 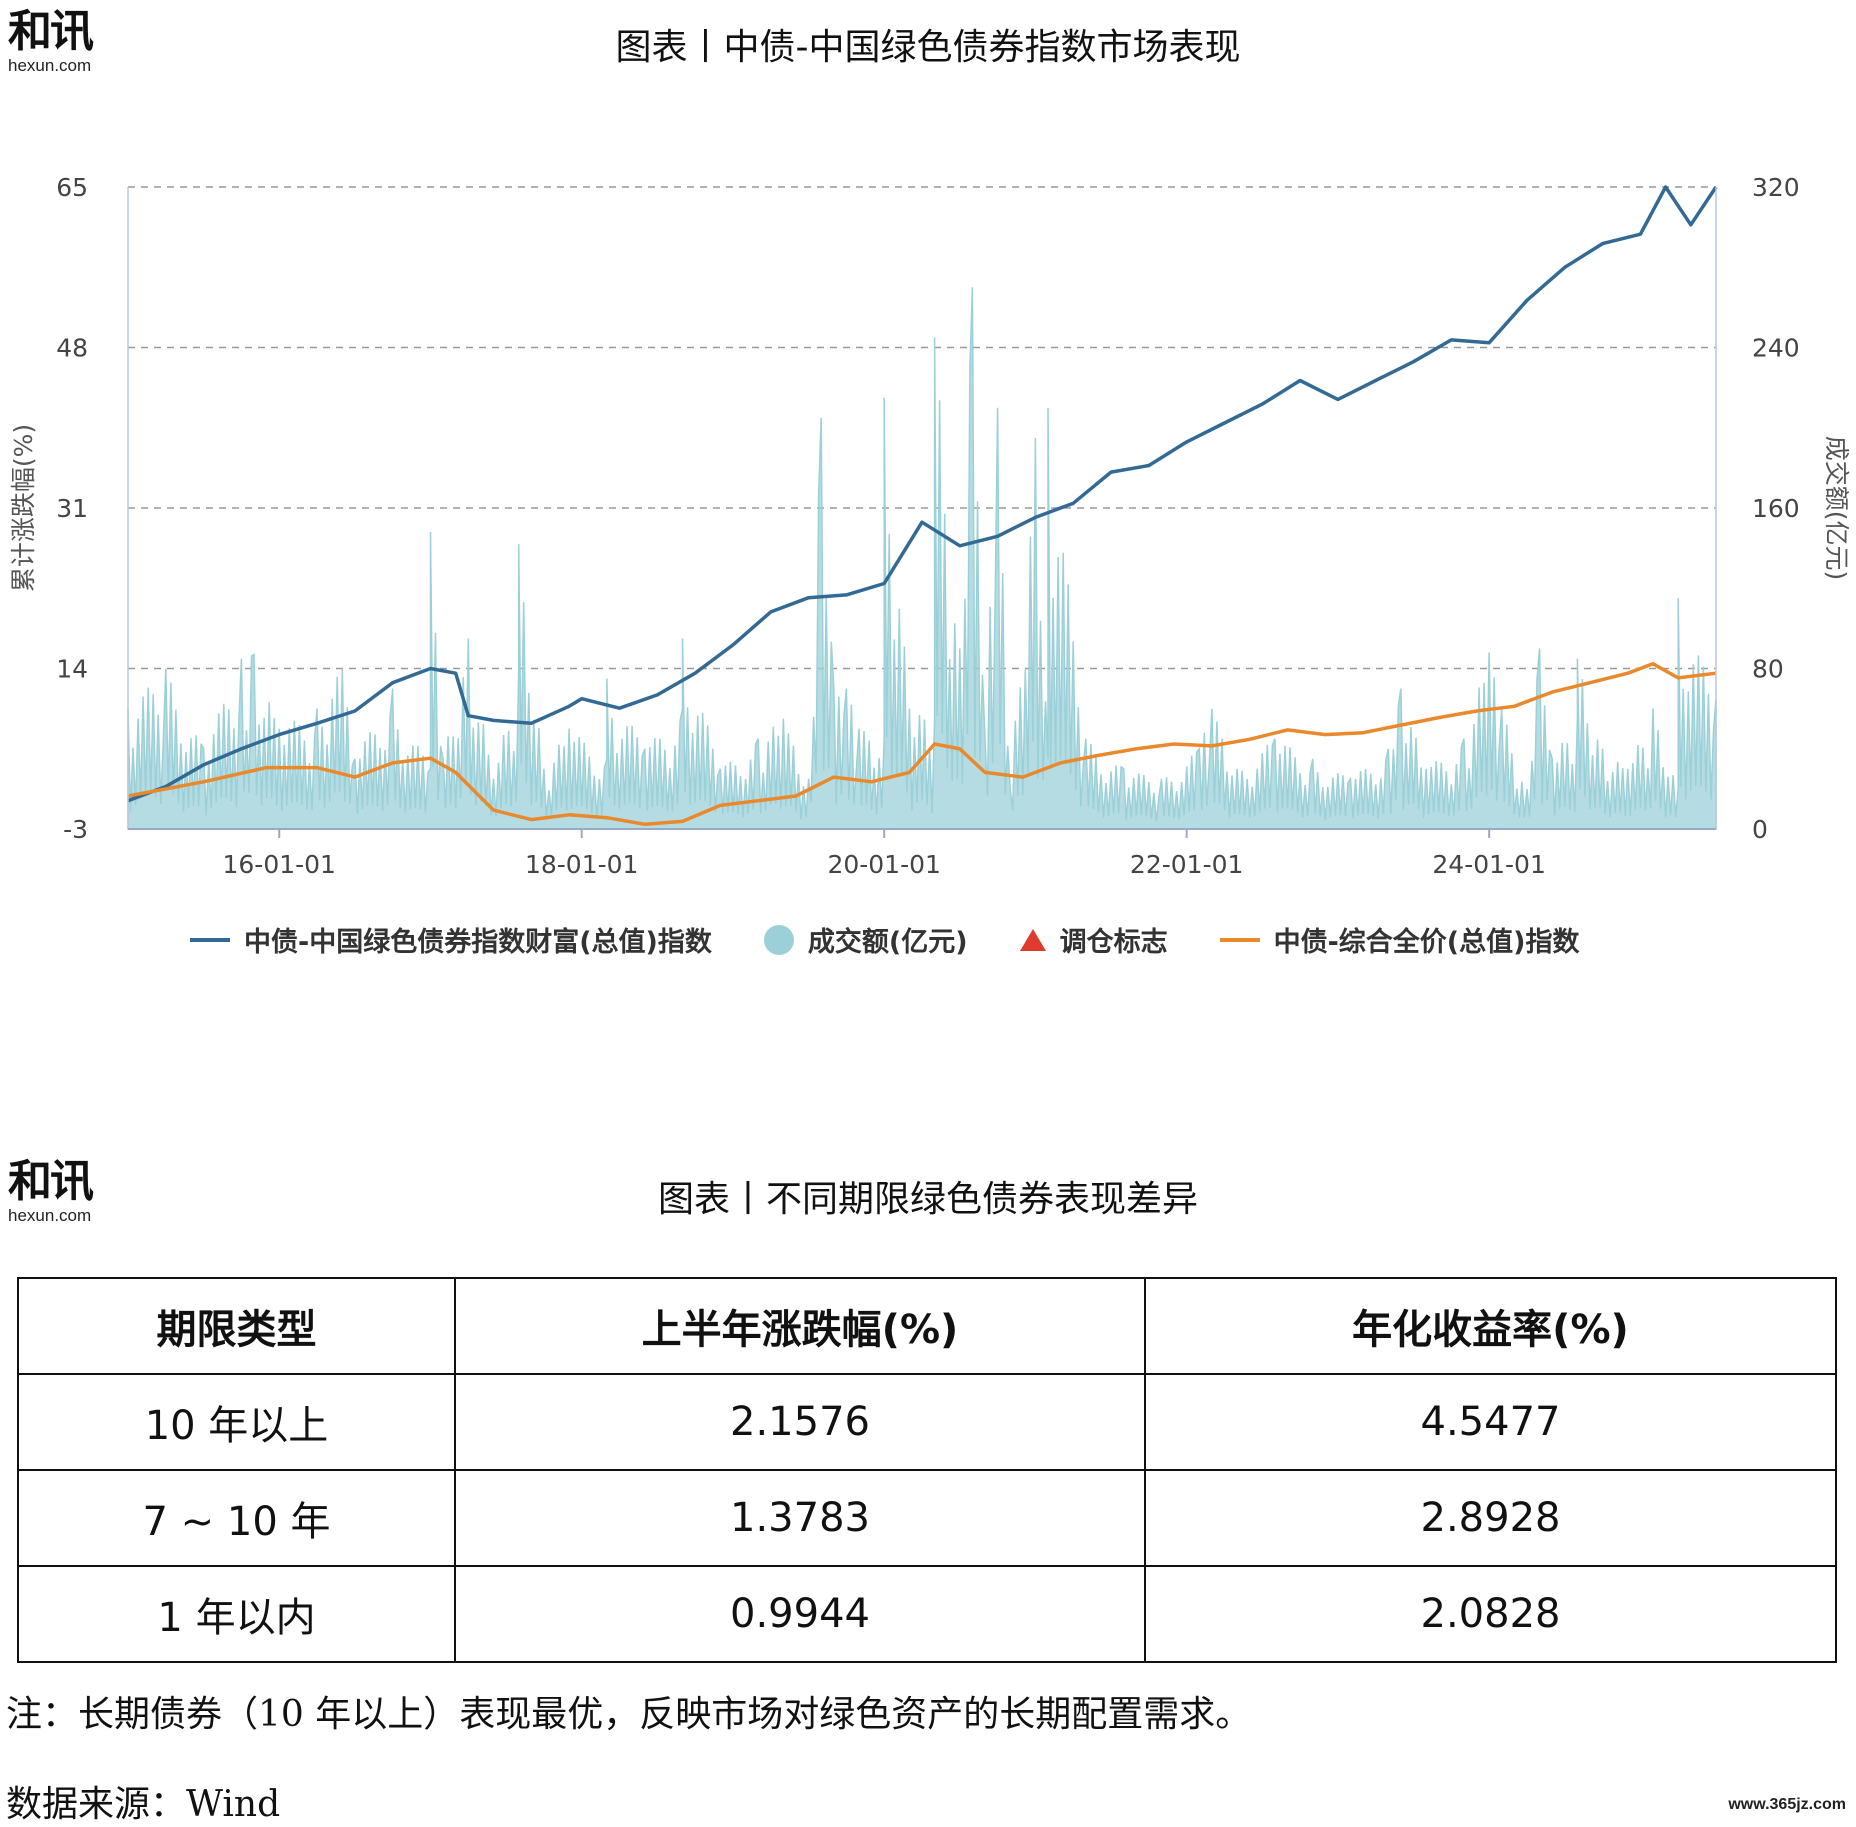 What do you see at coordinates (236, 1422) in the screenshot?
I see `cell-maturity: 10 年以上` at bounding box center [236, 1422].